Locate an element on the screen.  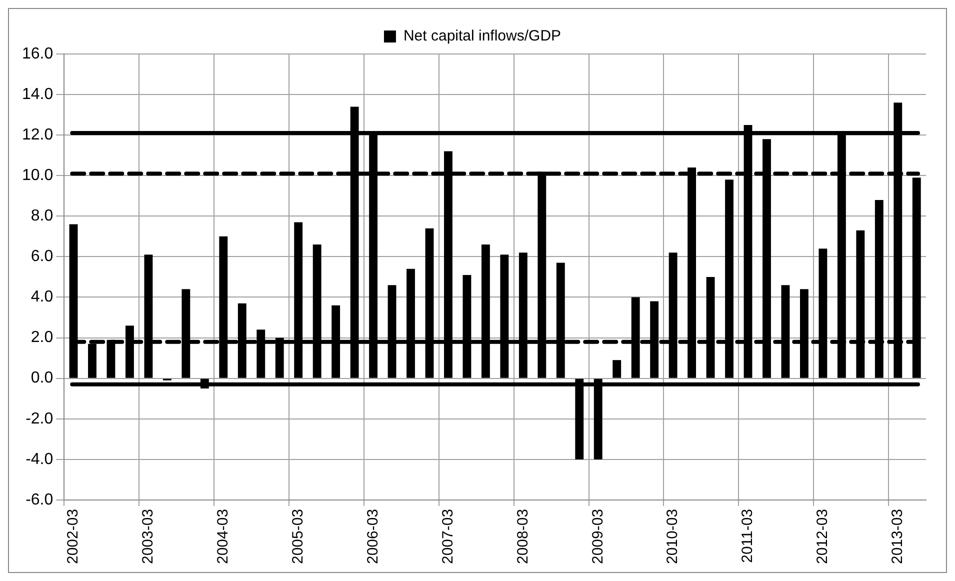
x-tick-label: 2012-03 is located at coordinates (823, 536).